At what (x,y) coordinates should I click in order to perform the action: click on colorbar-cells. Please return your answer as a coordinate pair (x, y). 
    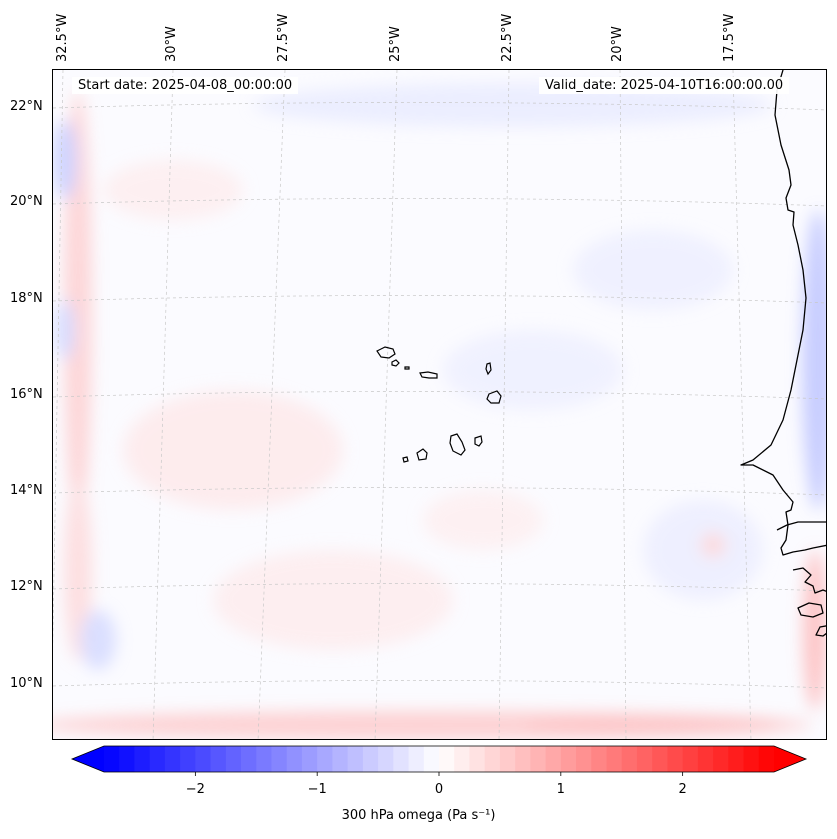
    Looking at the image, I should click on (439, 759).